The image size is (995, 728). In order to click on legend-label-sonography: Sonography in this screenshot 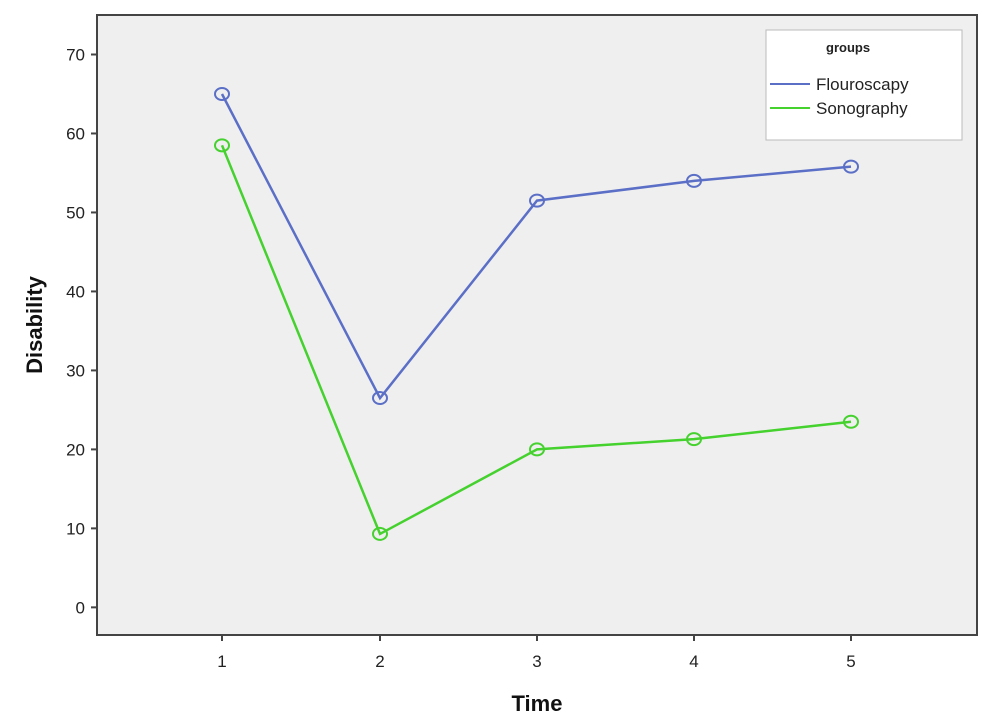, I will do `click(862, 108)`.